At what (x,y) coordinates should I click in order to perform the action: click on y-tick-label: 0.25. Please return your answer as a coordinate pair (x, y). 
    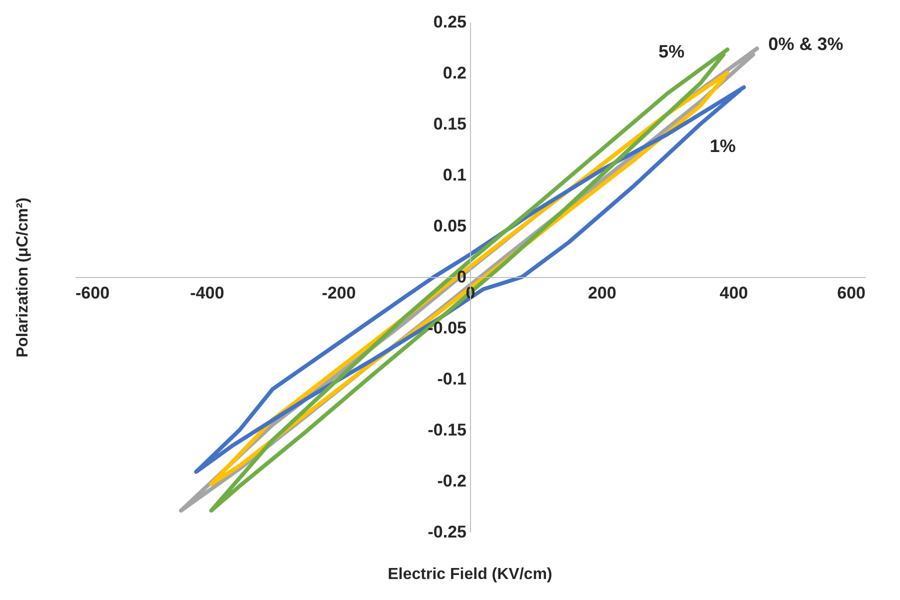
    Looking at the image, I should click on (449, 22).